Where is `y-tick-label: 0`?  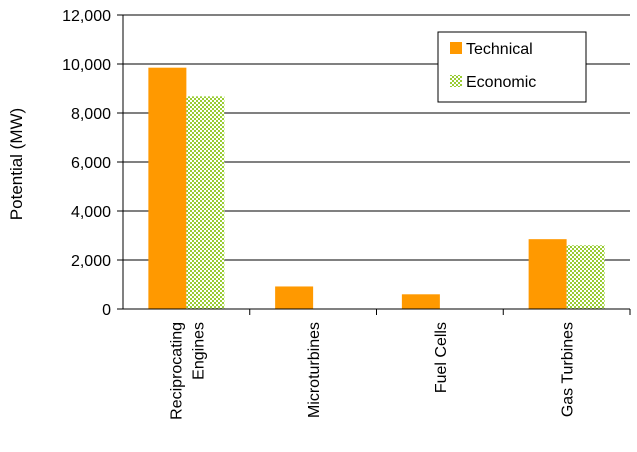
y-tick-label: 0 is located at coordinates (106, 310).